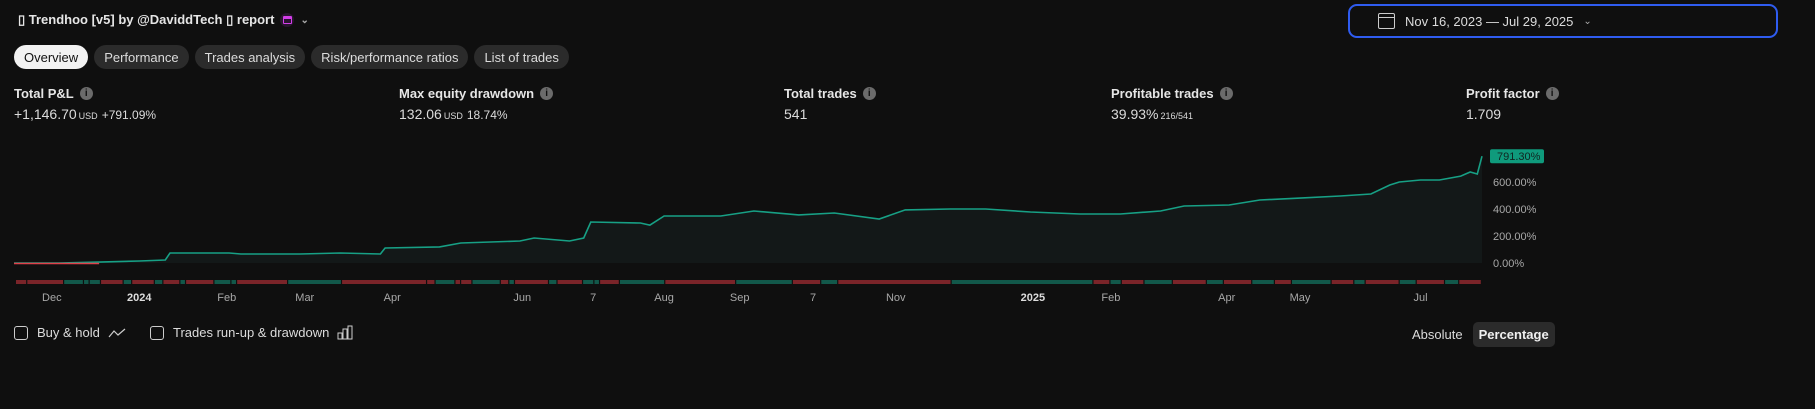 Image resolution: width=1815 pixels, height=409 pixels. I want to click on tab-overview: Overview, so click(51, 57).